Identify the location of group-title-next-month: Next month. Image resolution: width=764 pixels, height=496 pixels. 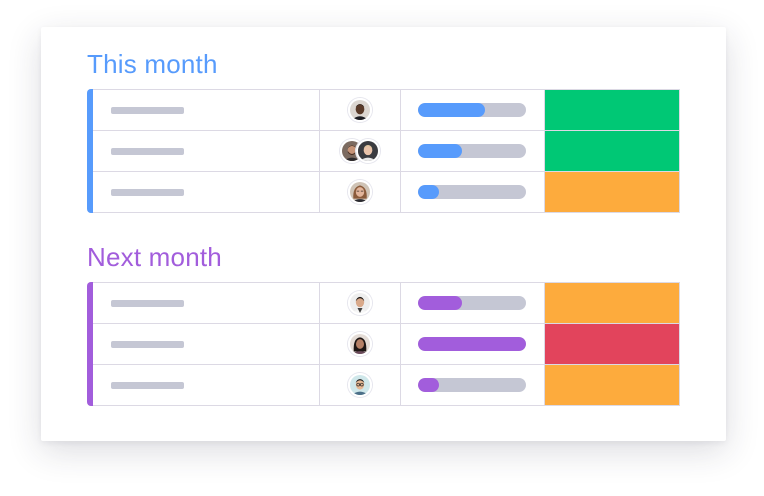
(154, 257).